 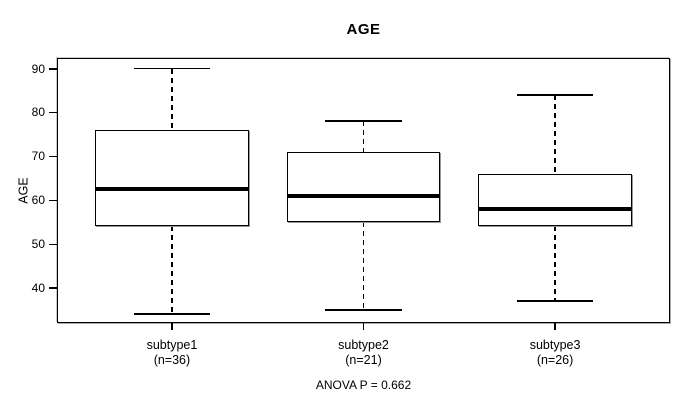 I want to click on y-axis-tick-label: 90, so click(x=38, y=68).